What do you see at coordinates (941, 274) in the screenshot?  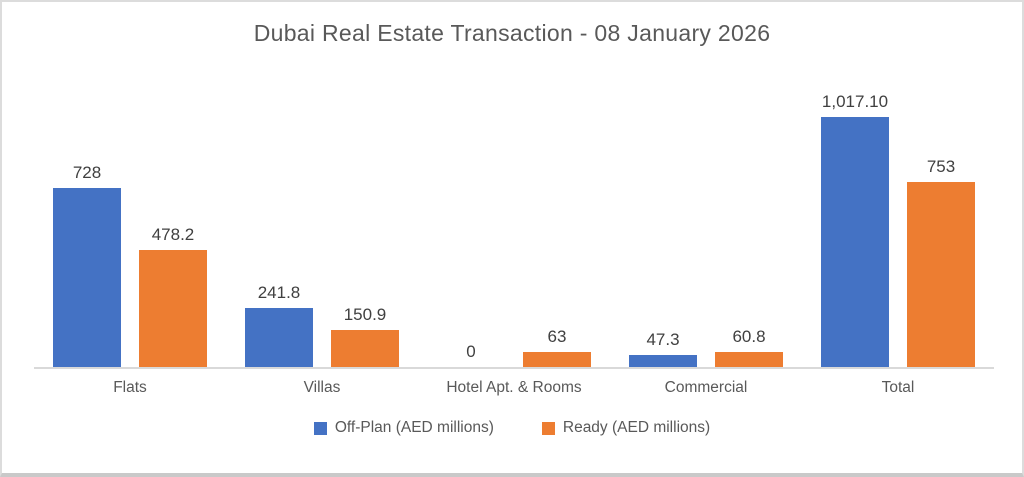 I see `bar-ready-aed-millions-total` at bounding box center [941, 274].